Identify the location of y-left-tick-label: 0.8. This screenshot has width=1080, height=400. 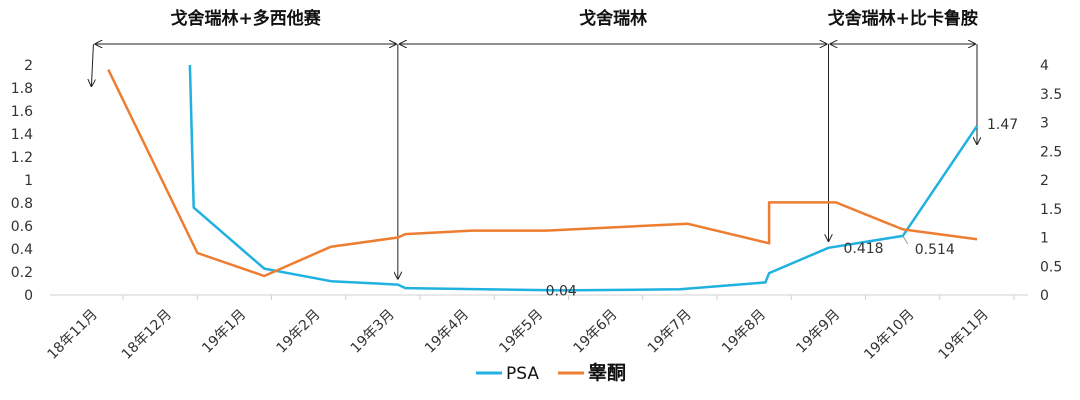
(22, 204).